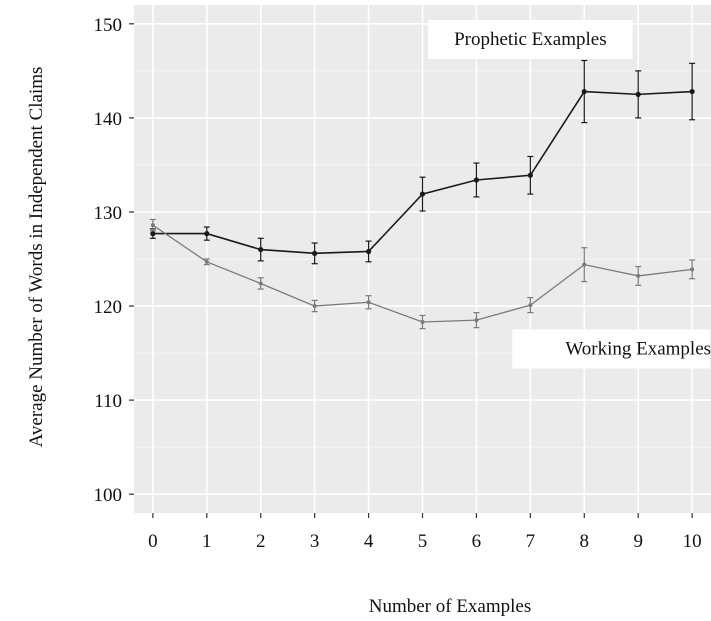 The image size is (711, 621). Describe the element at coordinates (450, 606) in the screenshot. I see `x-axis-title: Number of Examples` at that location.